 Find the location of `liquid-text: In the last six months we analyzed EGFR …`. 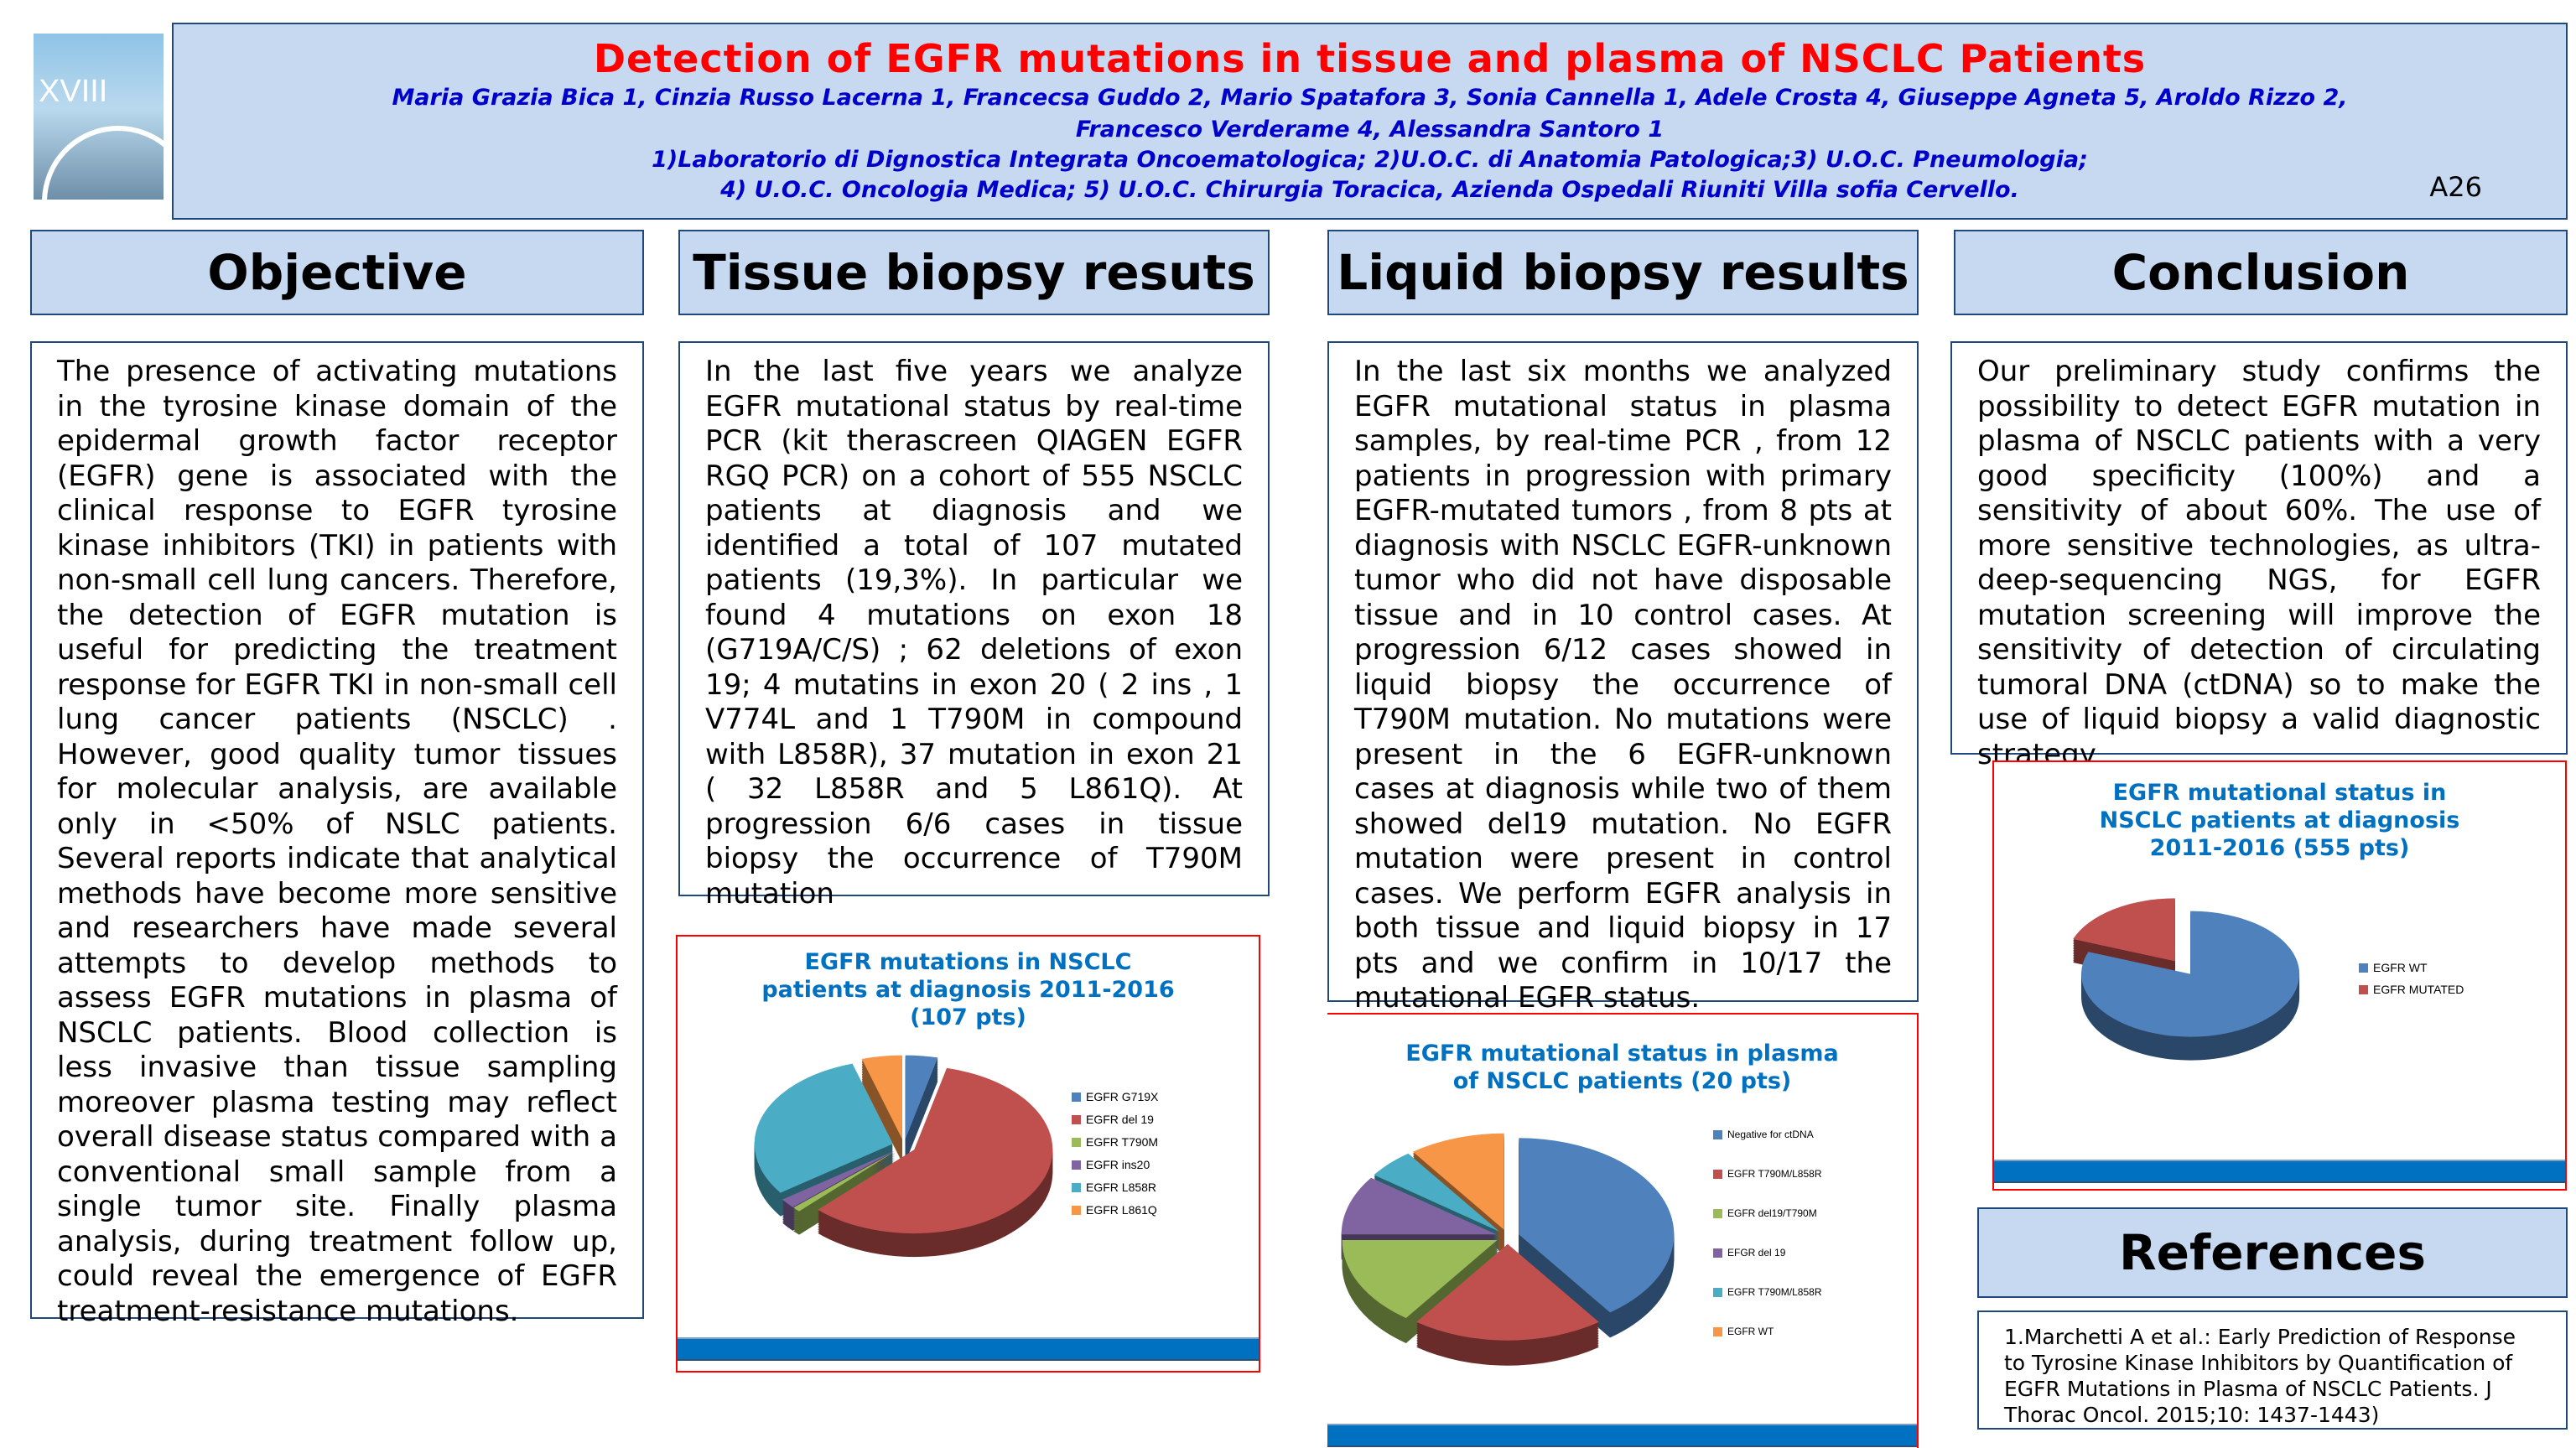

liquid-text: In the last six months we analyzed EGFR … is located at coordinates (1623, 678).